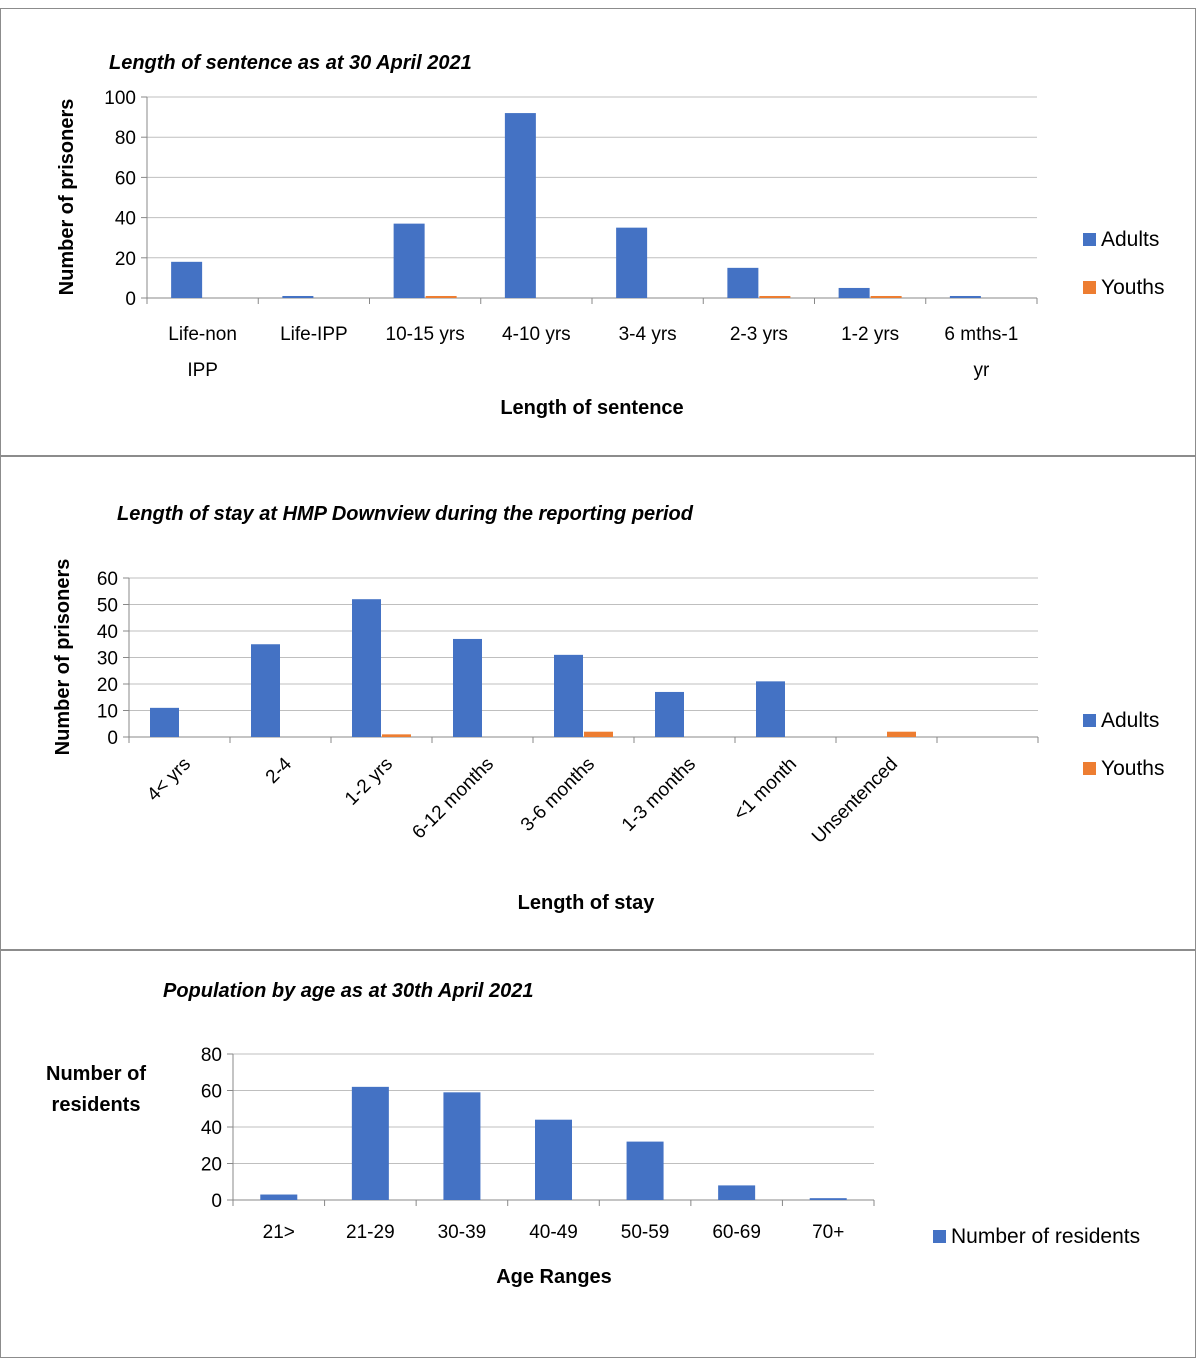  What do you see at coordinates (981, 370) in the screenshot?
I see `x-tick-label: yr` at bounding box center [981, 370].